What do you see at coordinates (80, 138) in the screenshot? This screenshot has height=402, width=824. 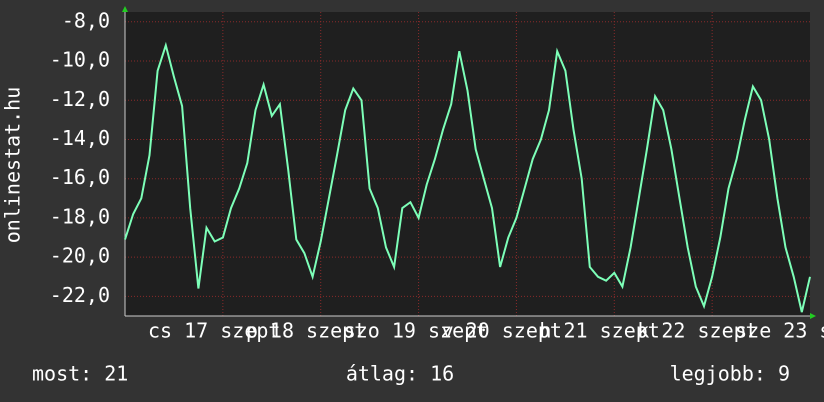 I see `y-tick-label: -14,0` at bounding box center [80, 138].